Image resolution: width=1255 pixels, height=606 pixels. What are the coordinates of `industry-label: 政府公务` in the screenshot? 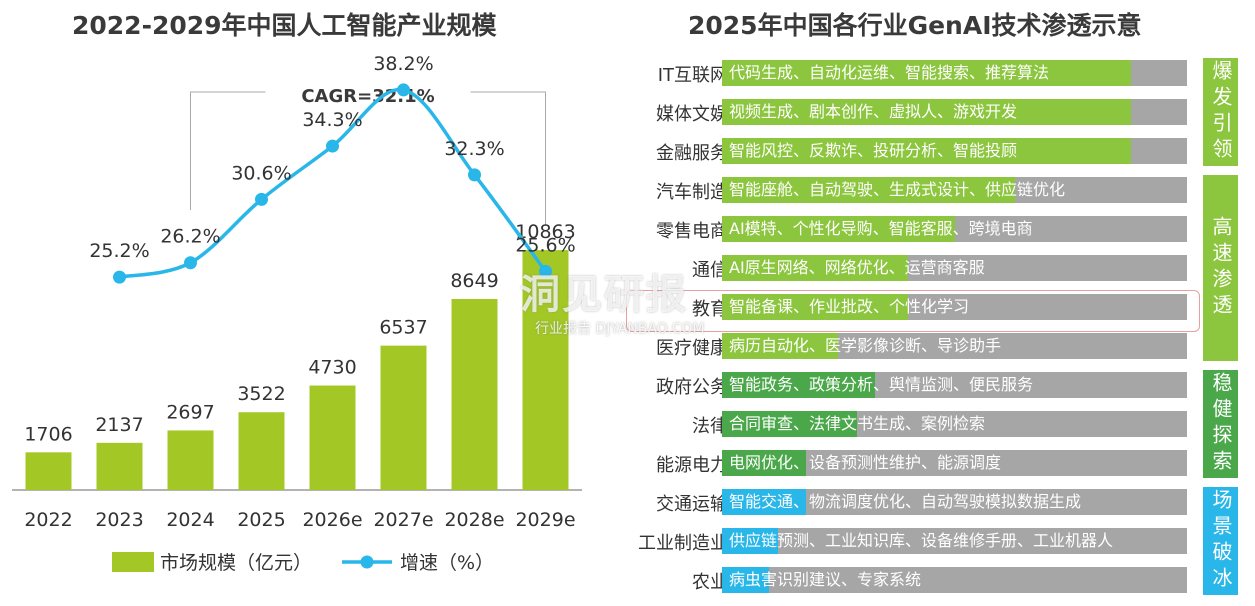 It's located at (692, 387).